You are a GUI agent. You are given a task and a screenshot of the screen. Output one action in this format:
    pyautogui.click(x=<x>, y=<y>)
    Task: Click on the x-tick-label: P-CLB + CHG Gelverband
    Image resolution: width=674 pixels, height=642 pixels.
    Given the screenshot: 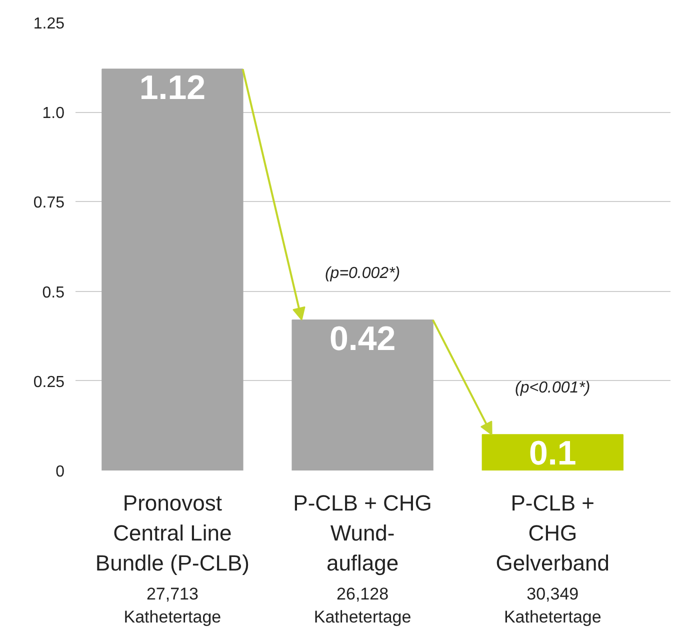 What is the action you would take?
    pyautogui.click(x=553, y=533)
    